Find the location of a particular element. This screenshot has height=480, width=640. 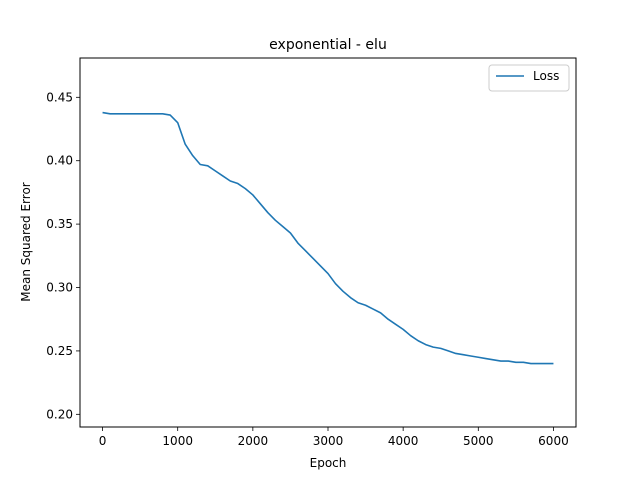

x-tick-label: 2000 is located at coordinates (253, 441).